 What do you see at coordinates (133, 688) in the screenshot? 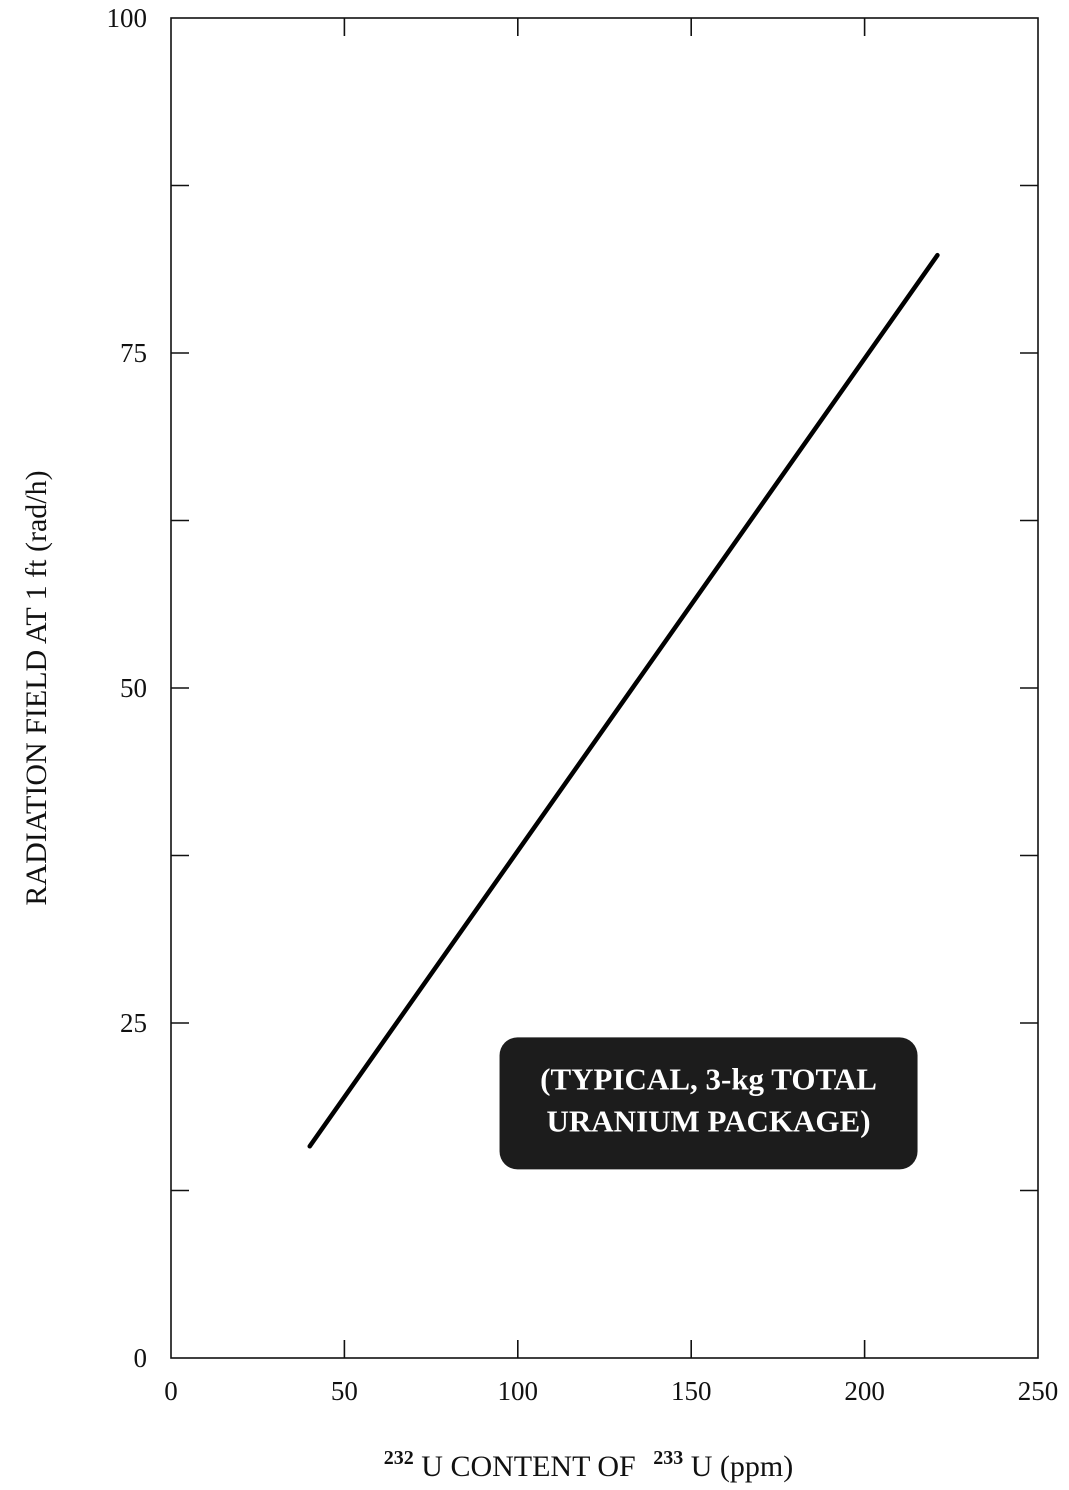
I see `y-tick-label: 50` at bounding box center [133, 688].